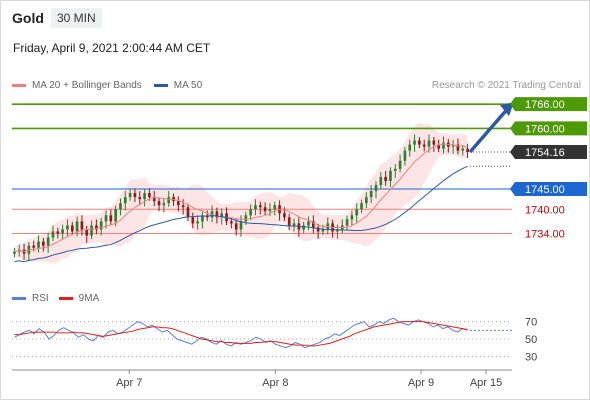 The height and width of the screenshot is (400, 590). I want to click on rsi-ma-line, so click(241, 334).